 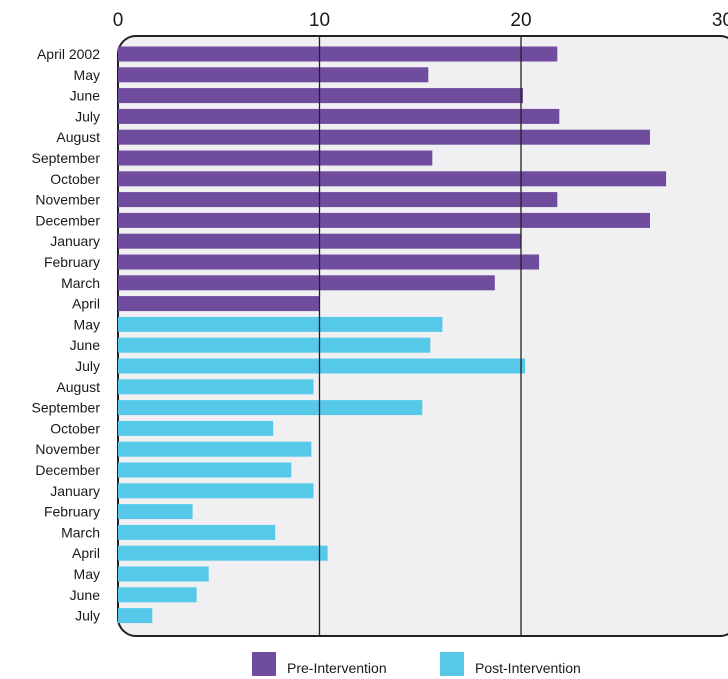 I want to click on x-tick-label-30: 30, so click(x=720, y=20).